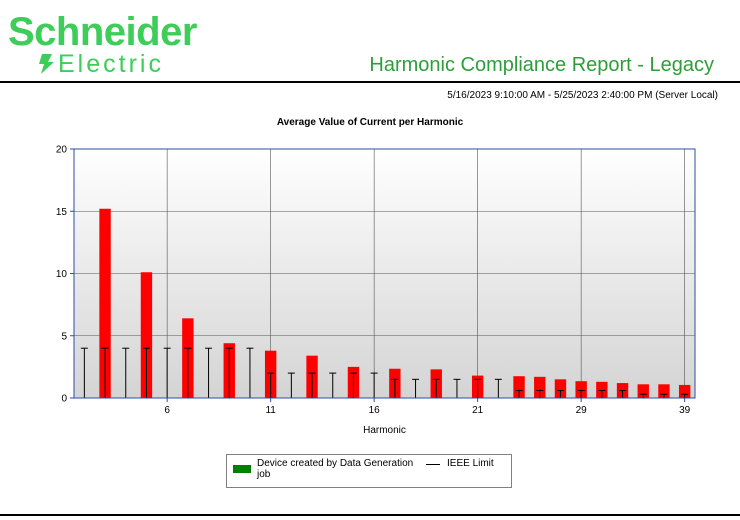  I want to click on chart-title: Average Value of Current per Harmonic, so click(370, 122).